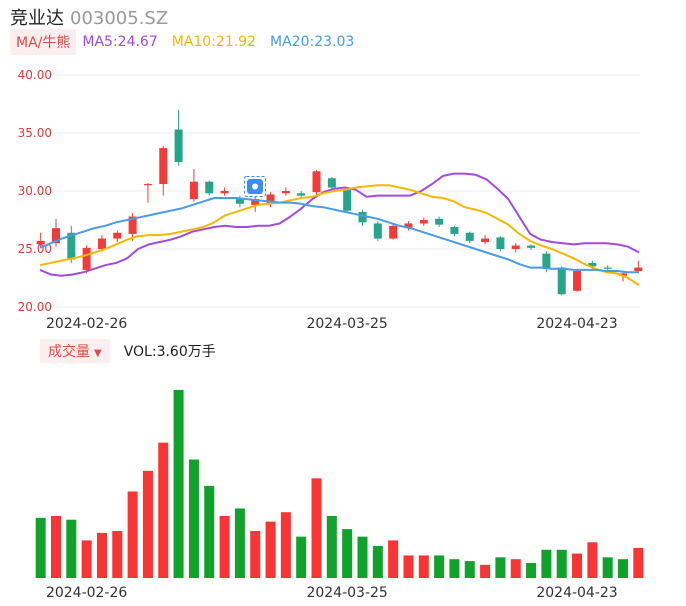  What do you see at coordinates (35, 133) in the screenshot?
I see `price-tick-label: 35.00` at bounding box center [35, 133].